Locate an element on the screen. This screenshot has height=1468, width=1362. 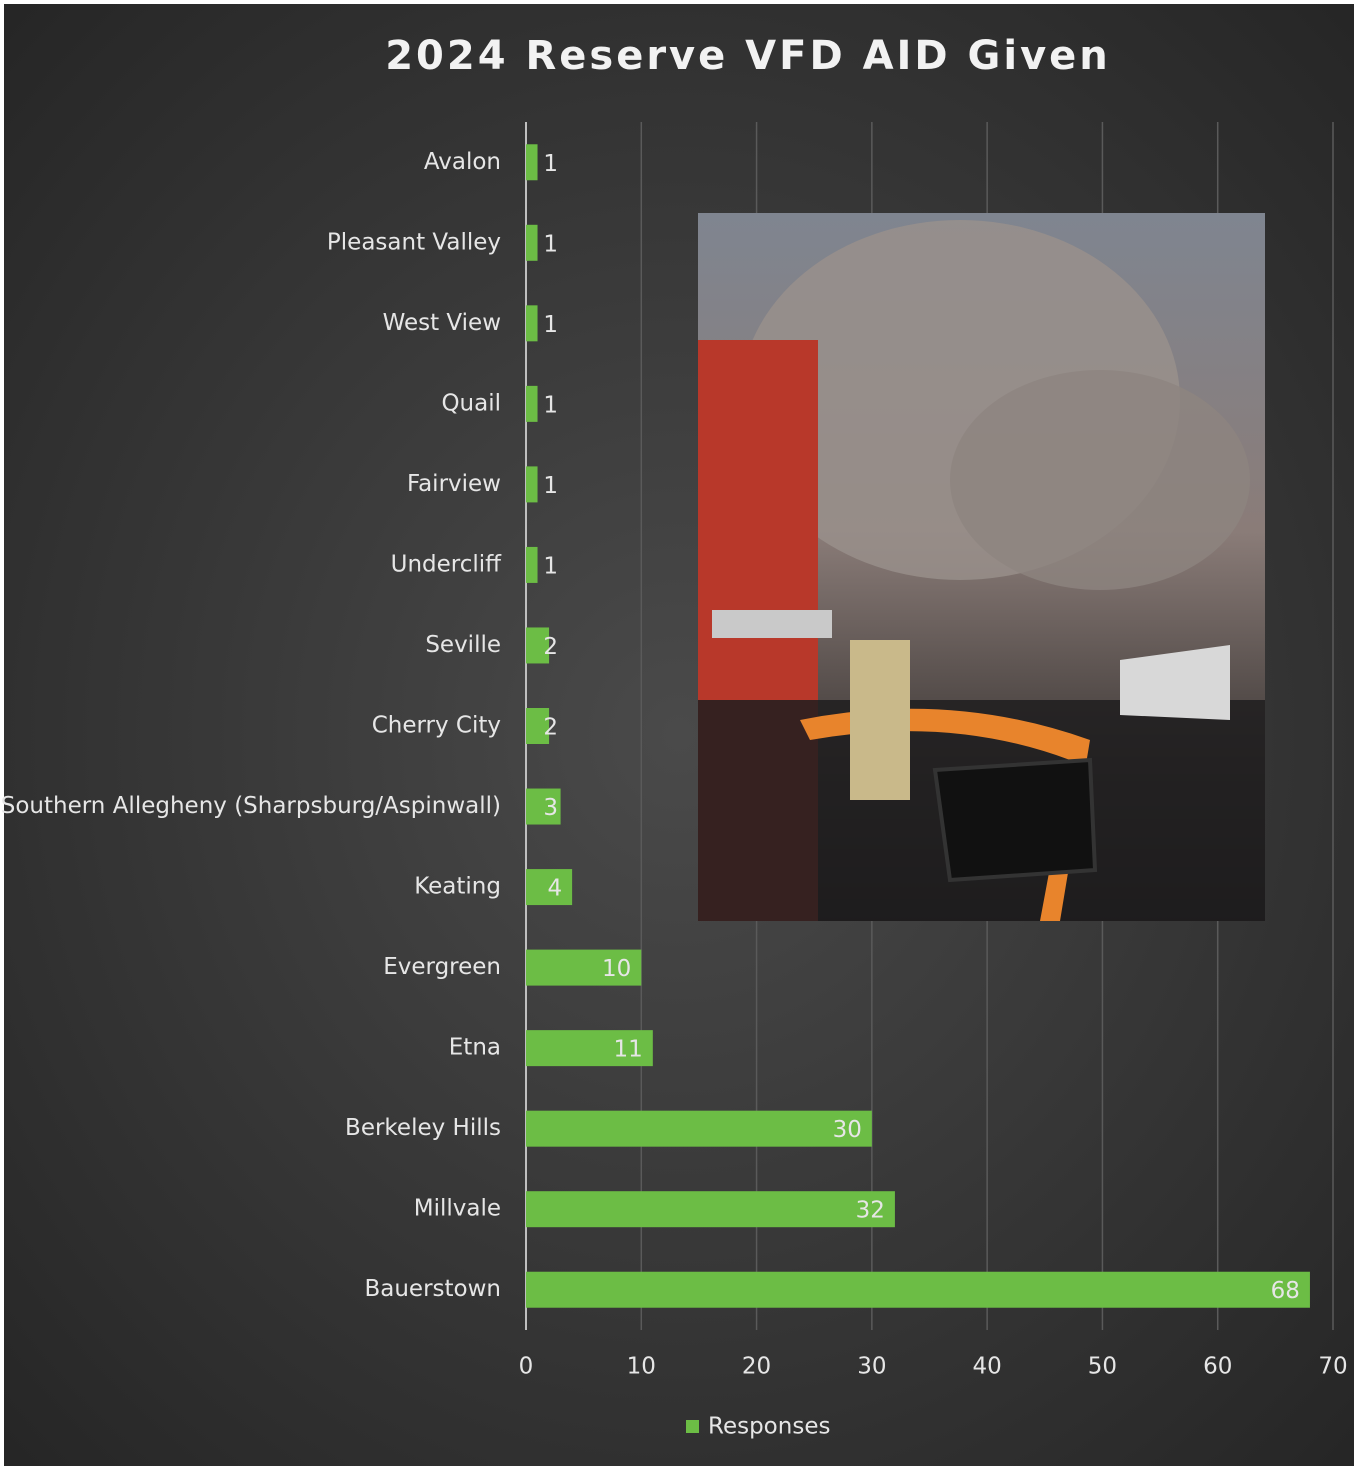
y-tick-label: Pleasant Valley is located at coordinates (414, 242).